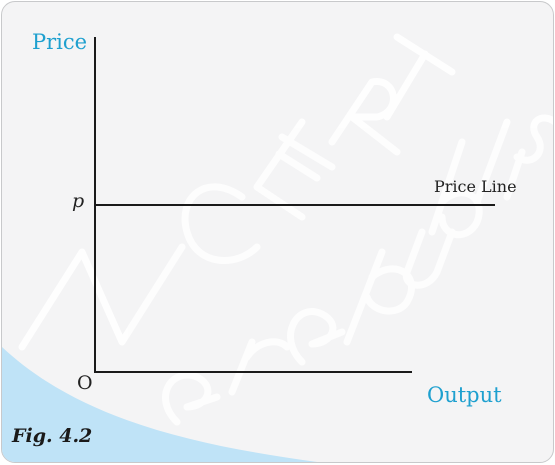  What do you see at coordinates (475, 186) in the screenshot?
I see `price-line-label: Price Line` at bounding box center [475, 186].